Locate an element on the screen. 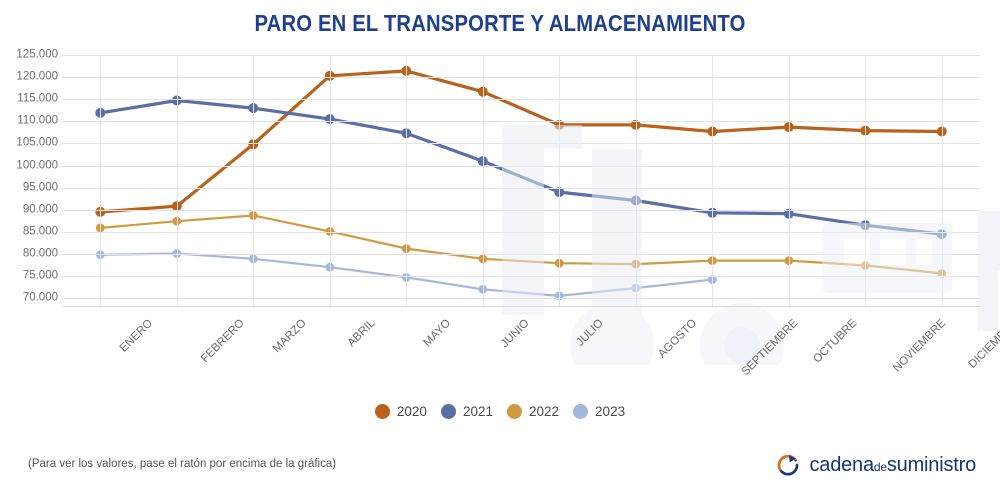 The image size is (1000, 500). legend-item-2020: 2020 is located at coordinates (400, 411).